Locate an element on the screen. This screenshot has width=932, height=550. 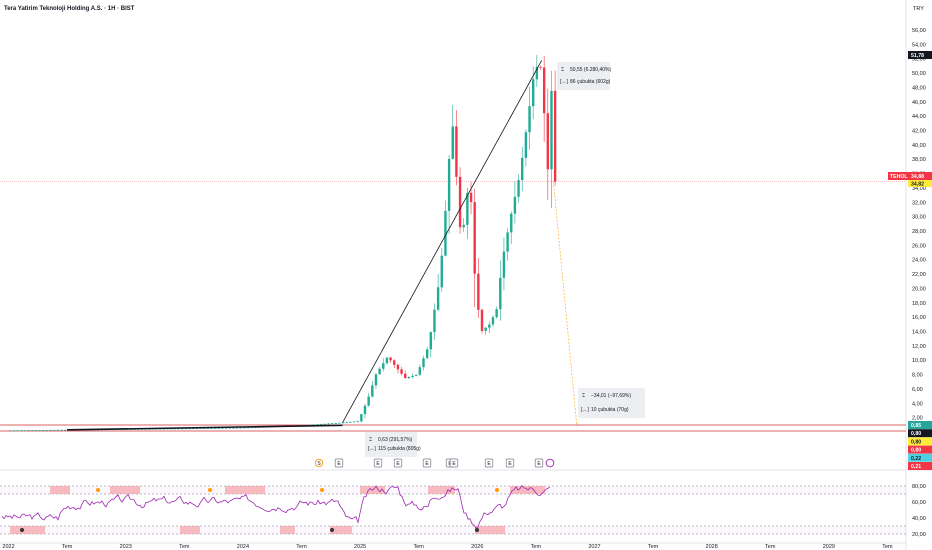
rsi-oversold-block is located at coordinates (490, 530).